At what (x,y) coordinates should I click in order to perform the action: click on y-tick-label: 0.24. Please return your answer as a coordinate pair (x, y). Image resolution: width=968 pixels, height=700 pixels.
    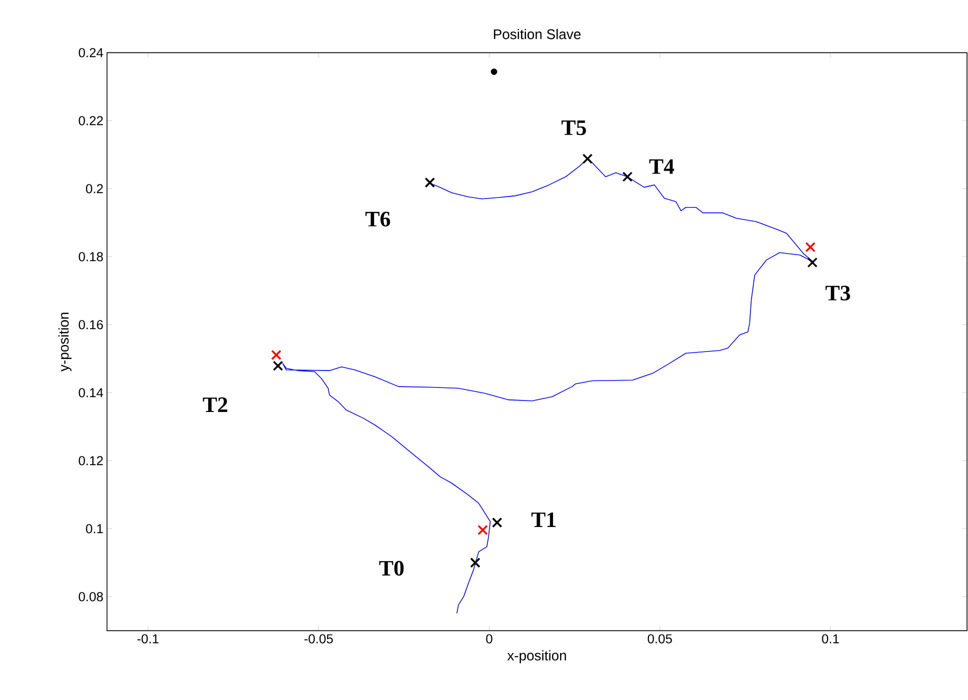
    Looking at the image, I should click on (91, 53).